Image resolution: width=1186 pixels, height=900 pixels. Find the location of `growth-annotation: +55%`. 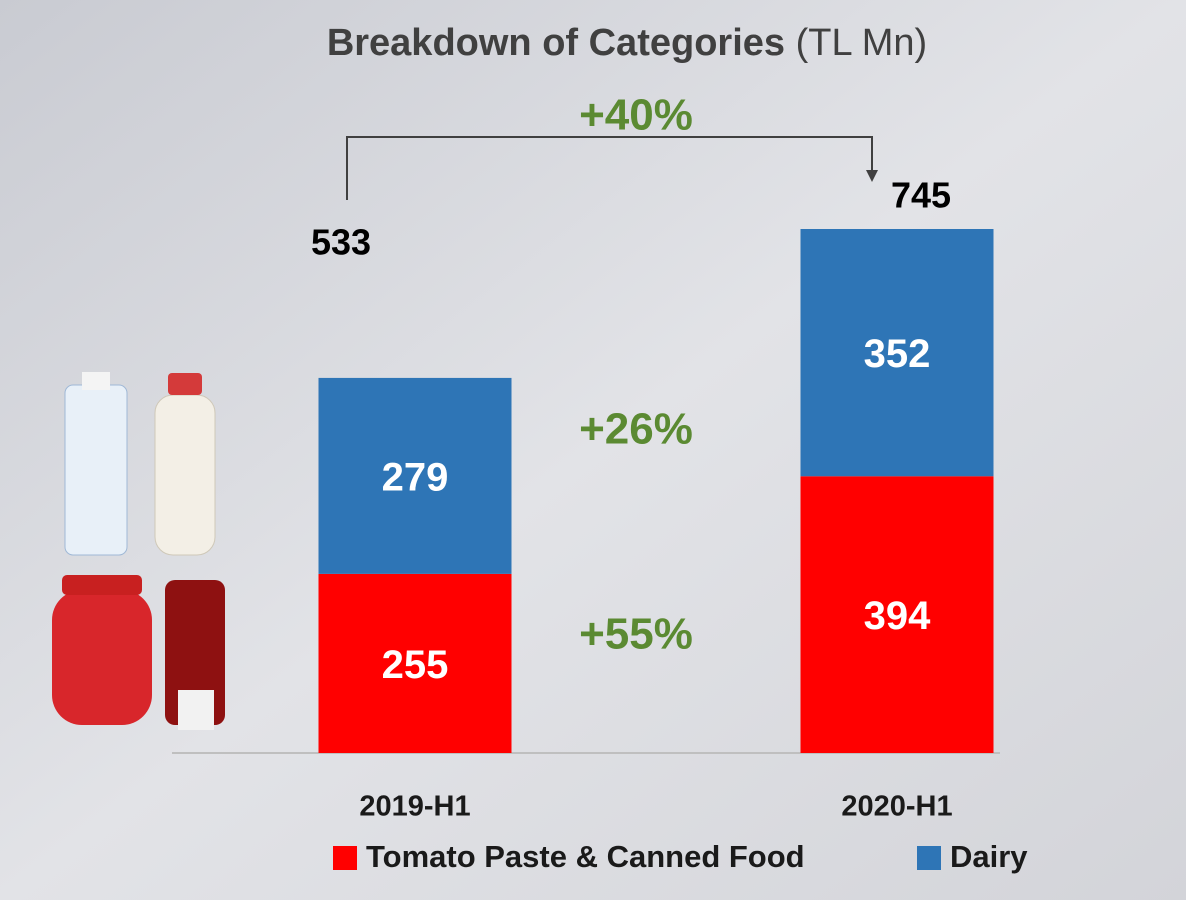

growth-annotation: +55% is located at coordinates (636, 634).